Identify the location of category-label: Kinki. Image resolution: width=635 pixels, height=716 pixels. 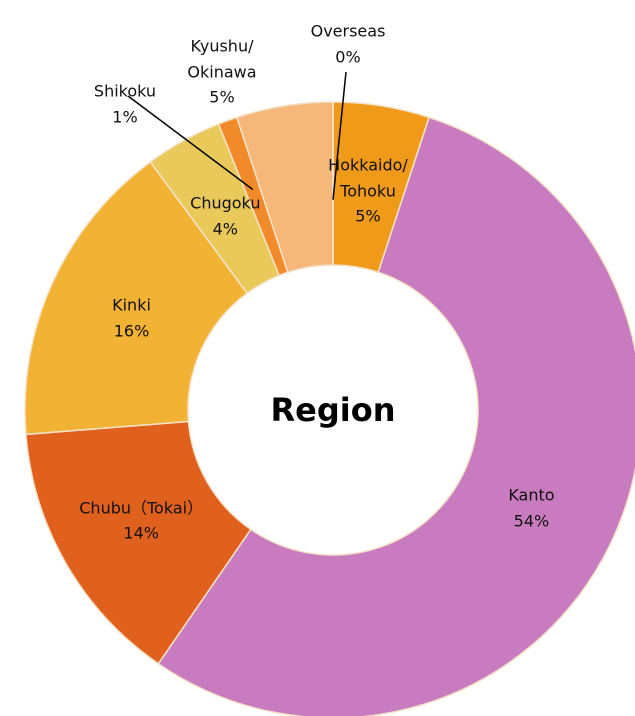
(131, 305).